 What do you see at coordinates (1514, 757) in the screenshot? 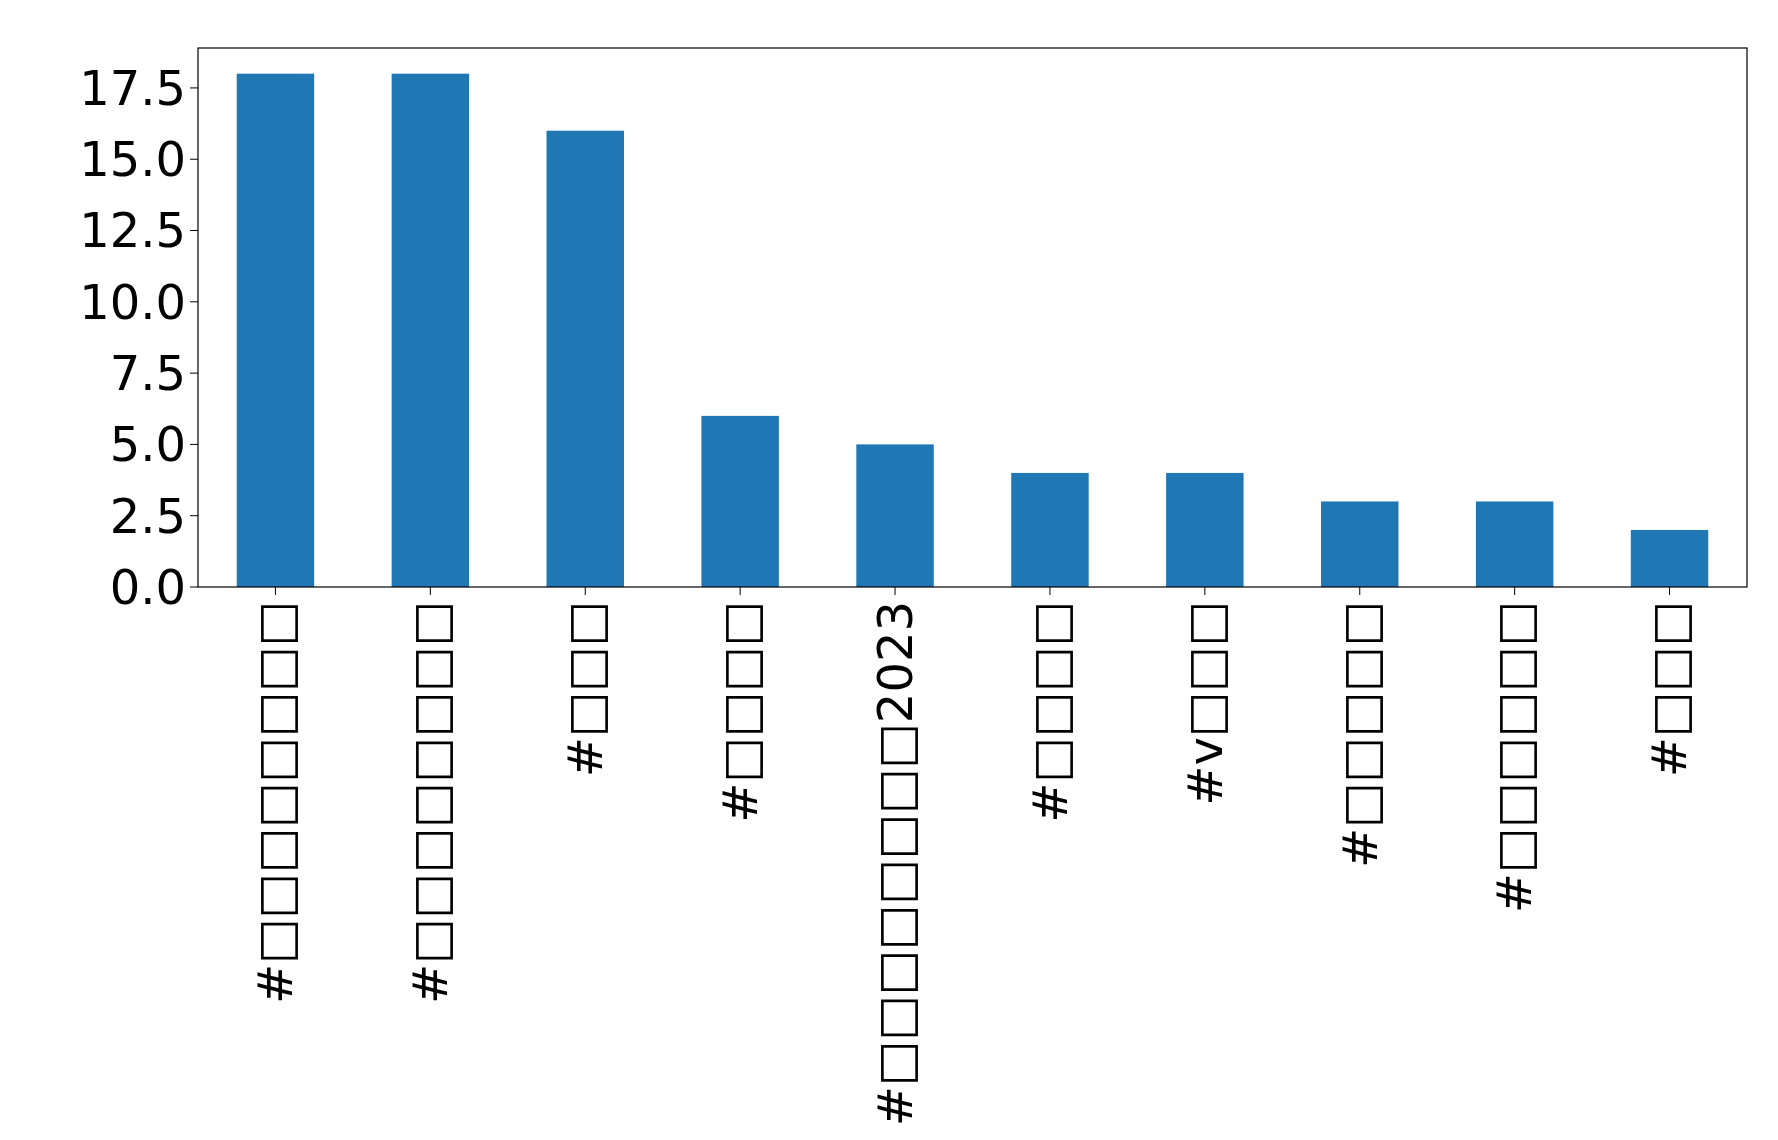
I see `x-tick-label: #□□□□□□` at bounding box center [1514, 757].